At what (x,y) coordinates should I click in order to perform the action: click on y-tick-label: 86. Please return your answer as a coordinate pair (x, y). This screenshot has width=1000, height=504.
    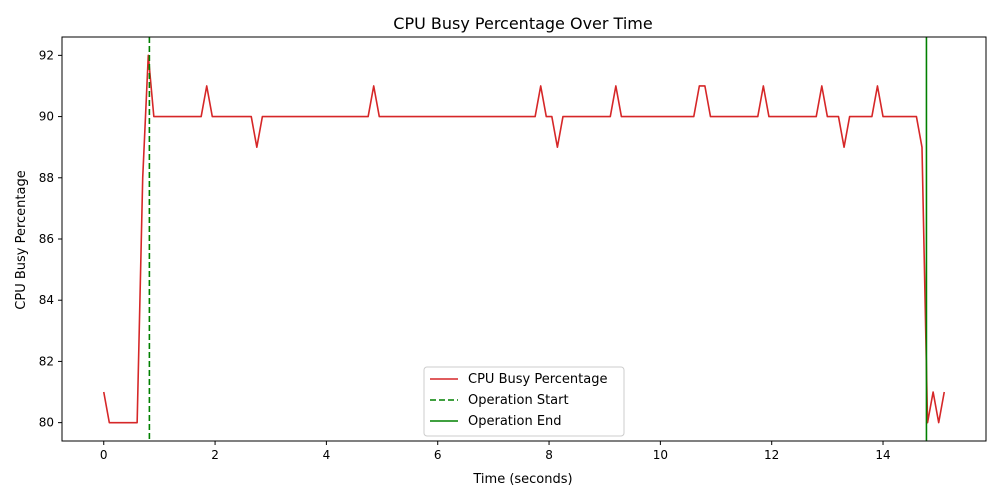
    Looking at the image, I should click on (46, 239).